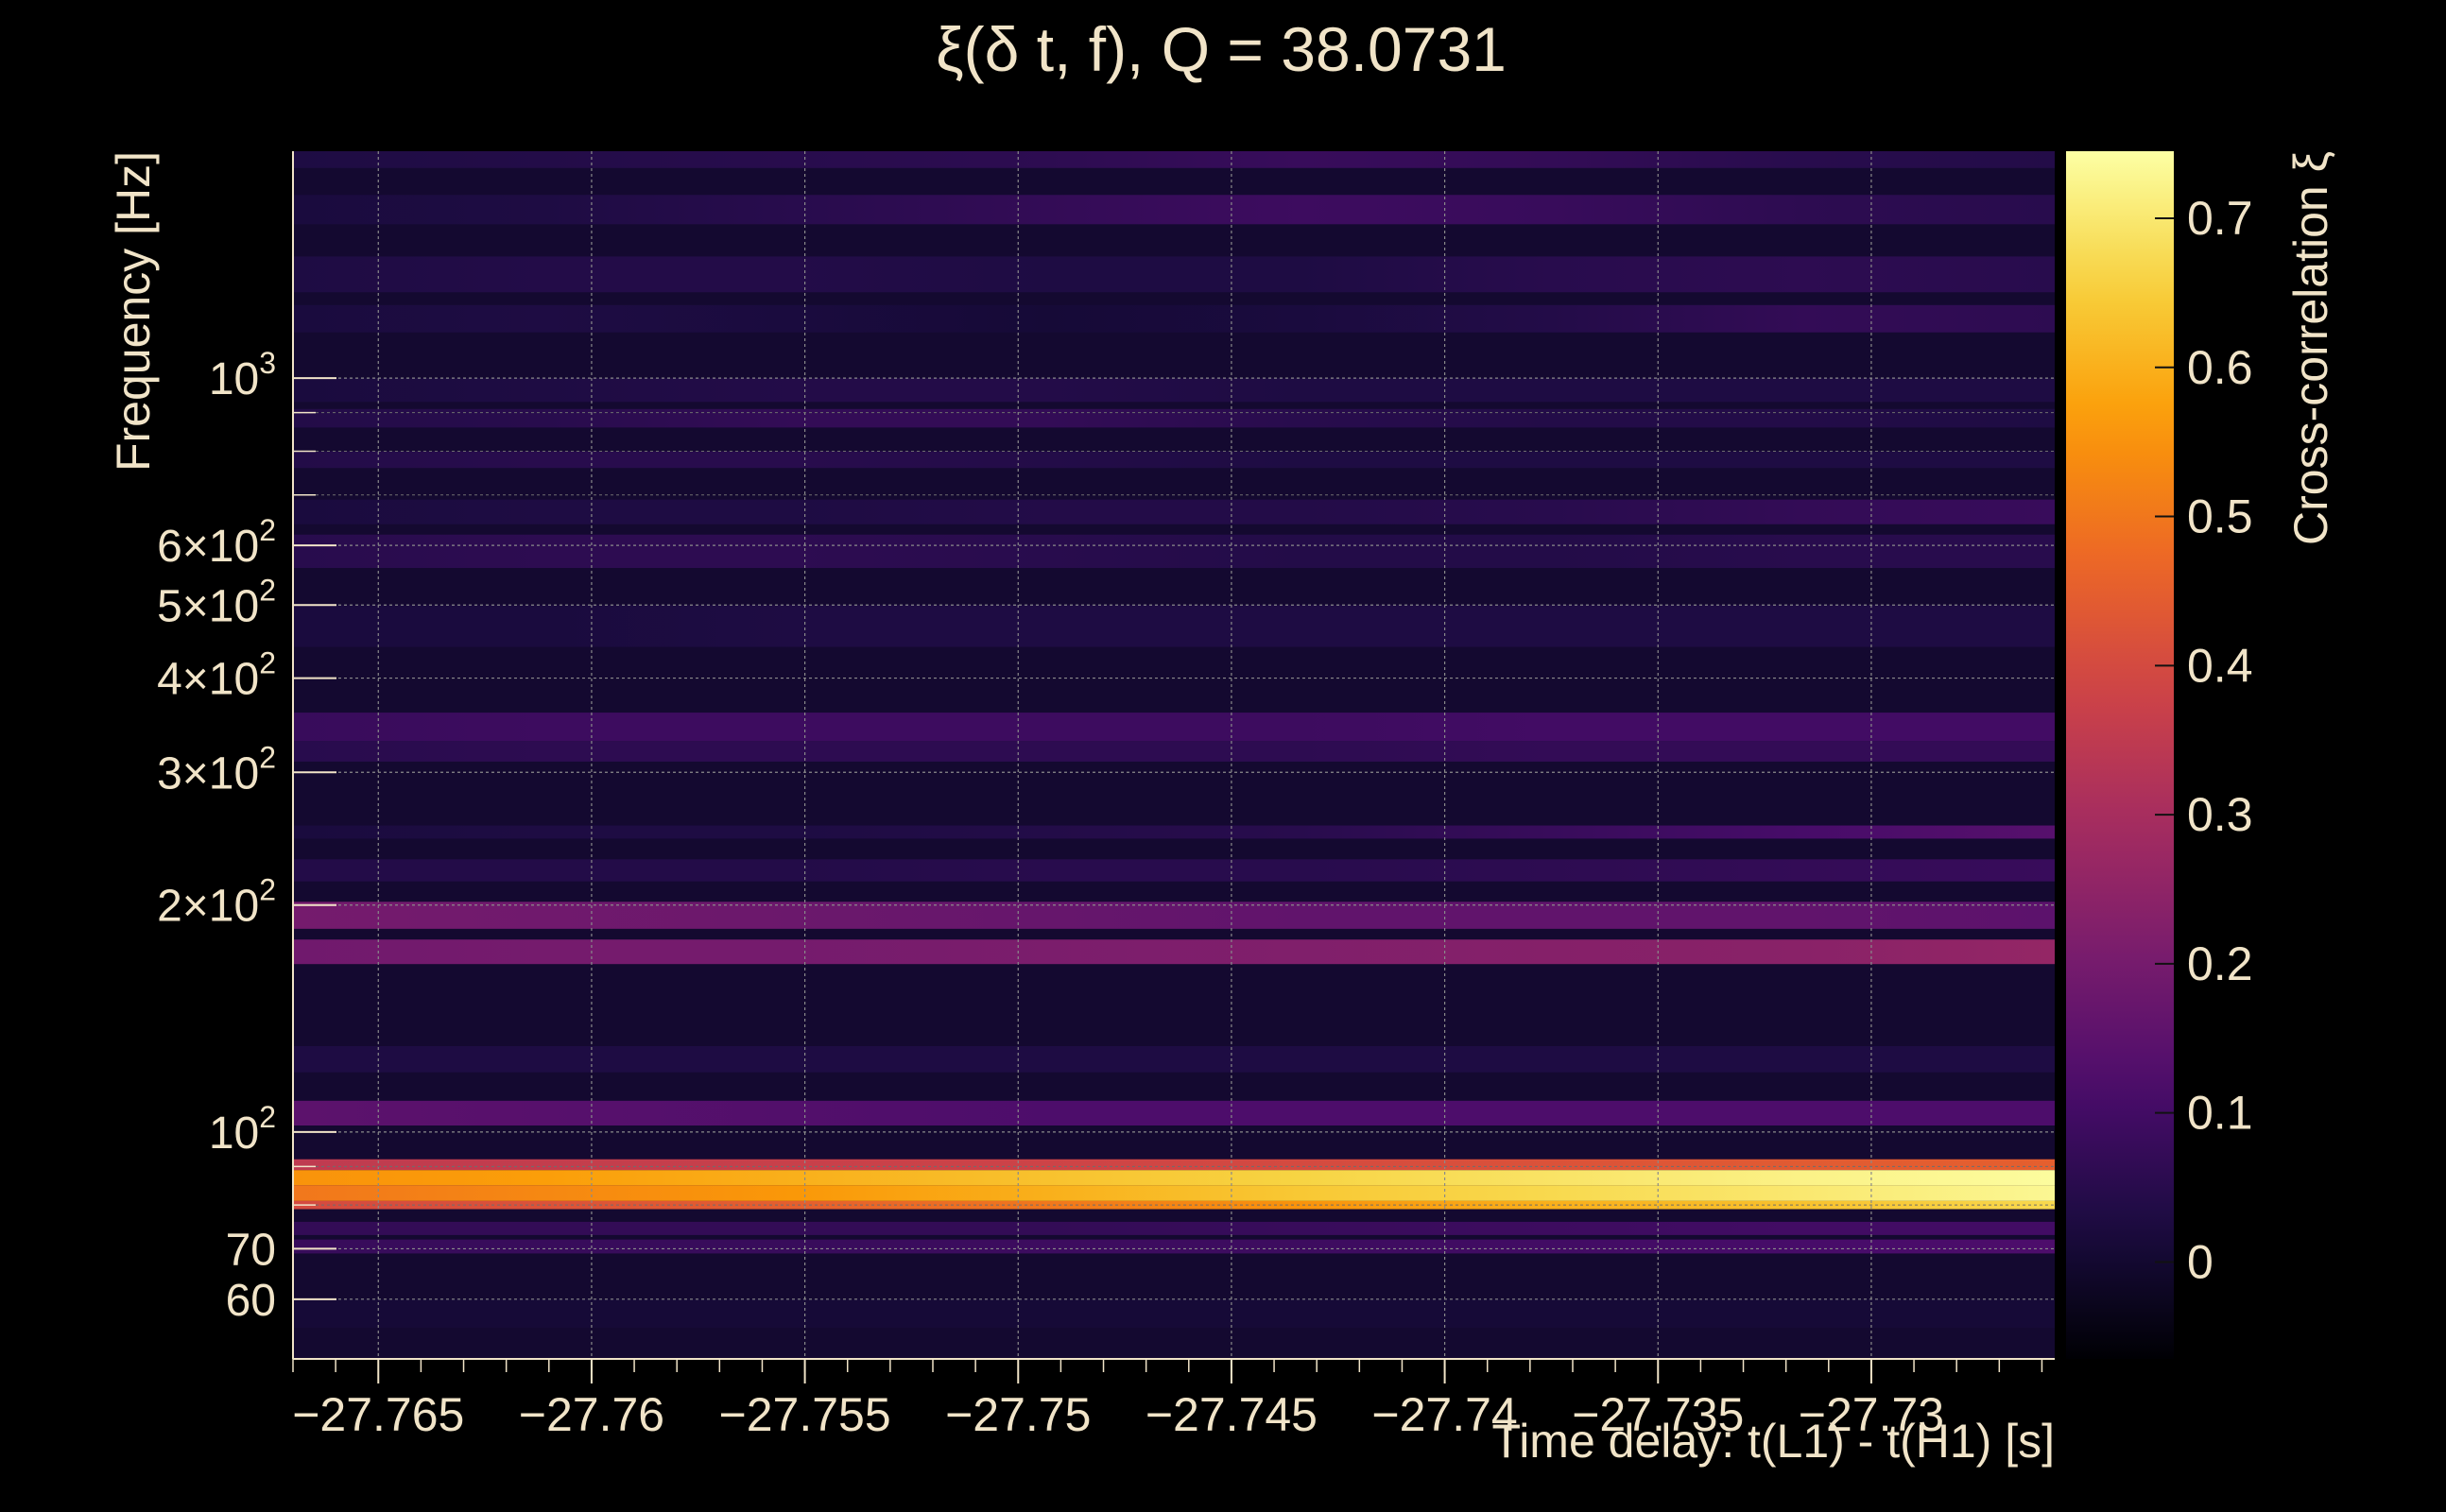 Image resolution: width=2446 pixels, height=1512 pixels. I want to click on colorbar-tick-label: 0.6, so click(2220, 367).